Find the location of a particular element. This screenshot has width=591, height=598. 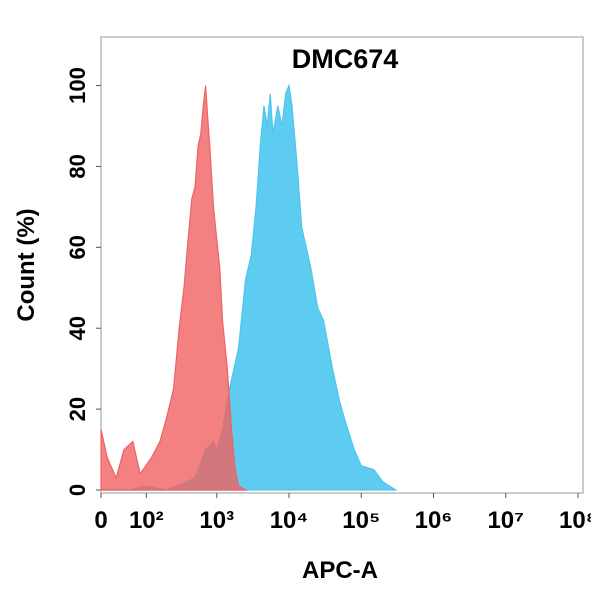

y-tick-label: 80 is located at coordinates (77, 166).